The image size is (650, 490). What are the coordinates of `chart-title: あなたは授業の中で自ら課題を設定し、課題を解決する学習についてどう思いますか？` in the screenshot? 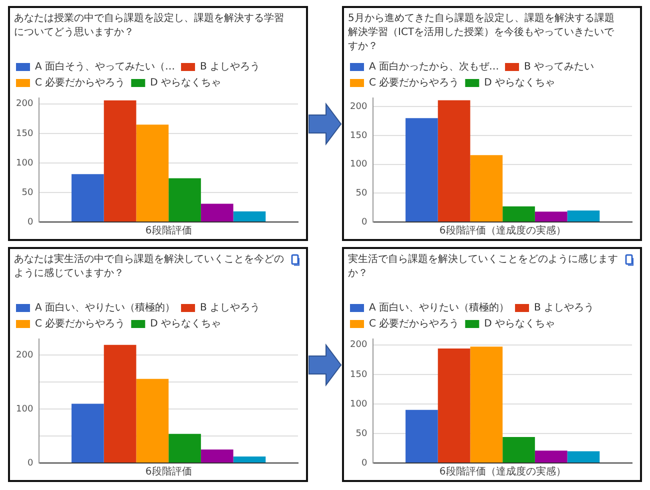 It's located at (149, 26).